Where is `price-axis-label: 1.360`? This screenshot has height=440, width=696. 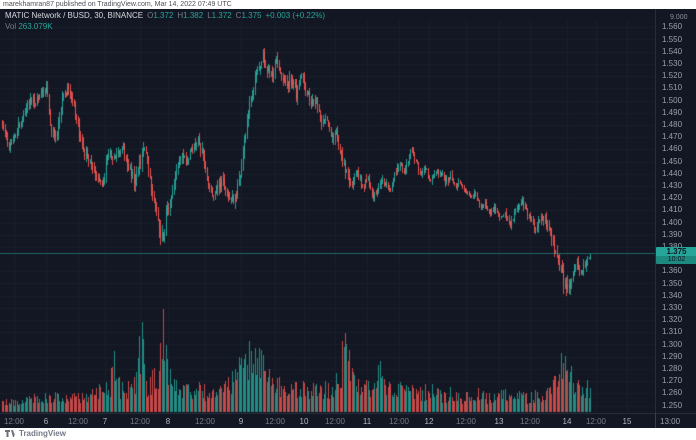 price-axis-label: 1.360 is located at coordinates (672, 271).